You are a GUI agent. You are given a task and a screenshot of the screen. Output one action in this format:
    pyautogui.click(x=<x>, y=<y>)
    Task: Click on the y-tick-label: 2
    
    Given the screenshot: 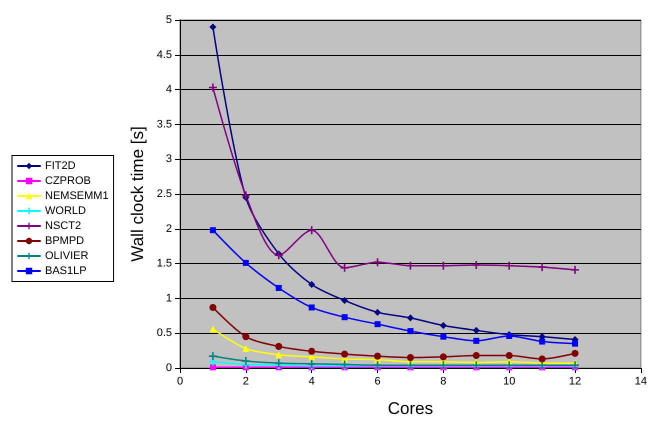 What is the action you would take?
    pyautogui.click(x=169, y=228)
    